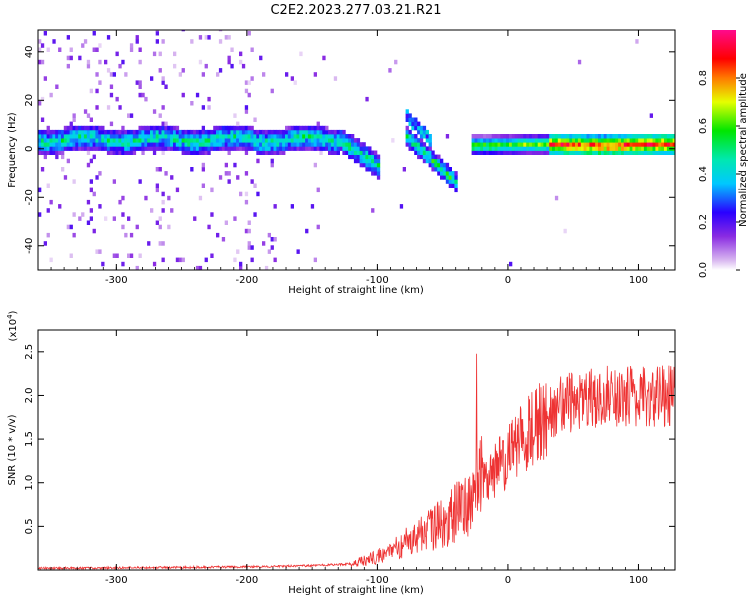  Describe the element at coordinates (703, 174) in the screenshot. I see `colorbar-tick-label: 0.4` at that location.